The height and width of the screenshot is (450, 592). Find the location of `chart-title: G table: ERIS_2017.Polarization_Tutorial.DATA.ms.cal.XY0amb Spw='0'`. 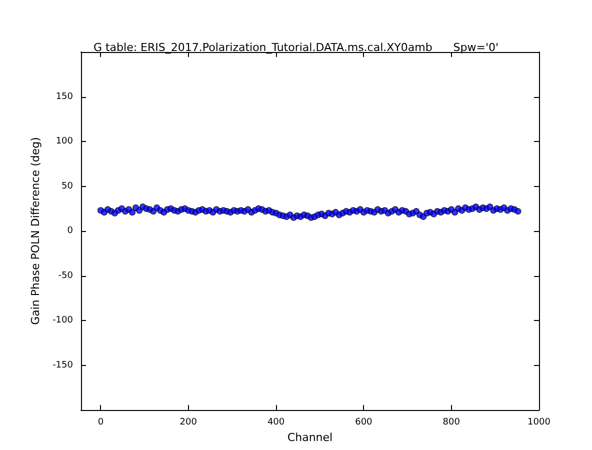

chart-title: G table: ERIS_2017.Polarization_Tutorial.DATA.ms.cal.XY0amb Spw='0' is located at coordinates (296, 47).